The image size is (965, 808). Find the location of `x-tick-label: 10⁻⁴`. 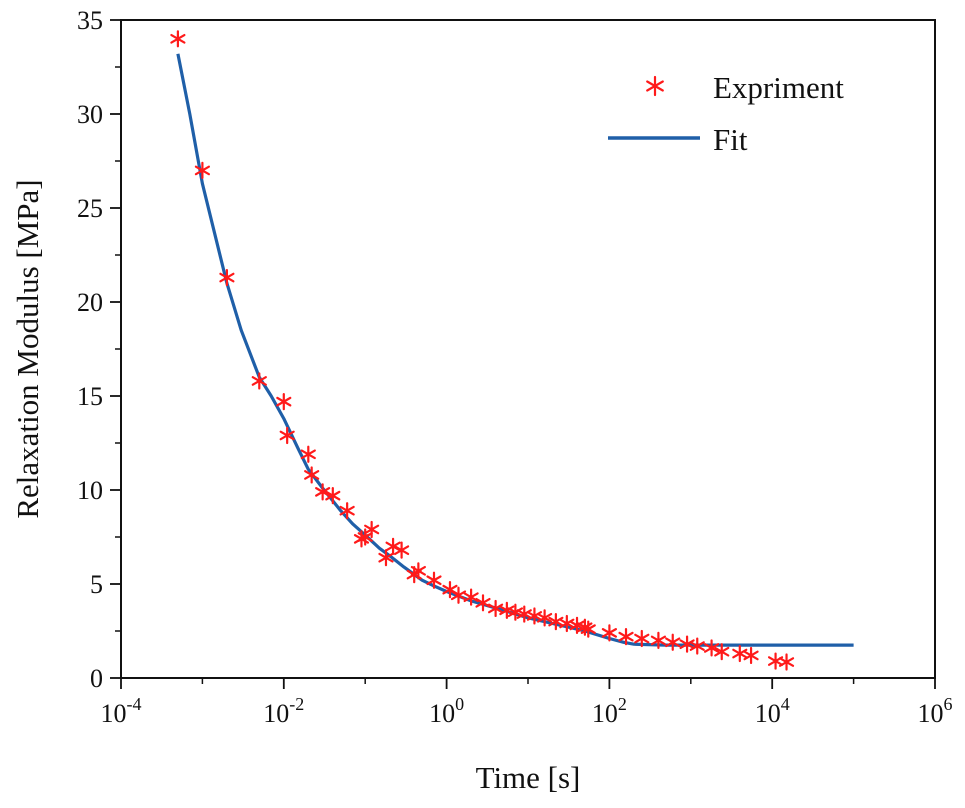

x-tick-label: 10⁻⁴ is located at coordinates (121, 711).